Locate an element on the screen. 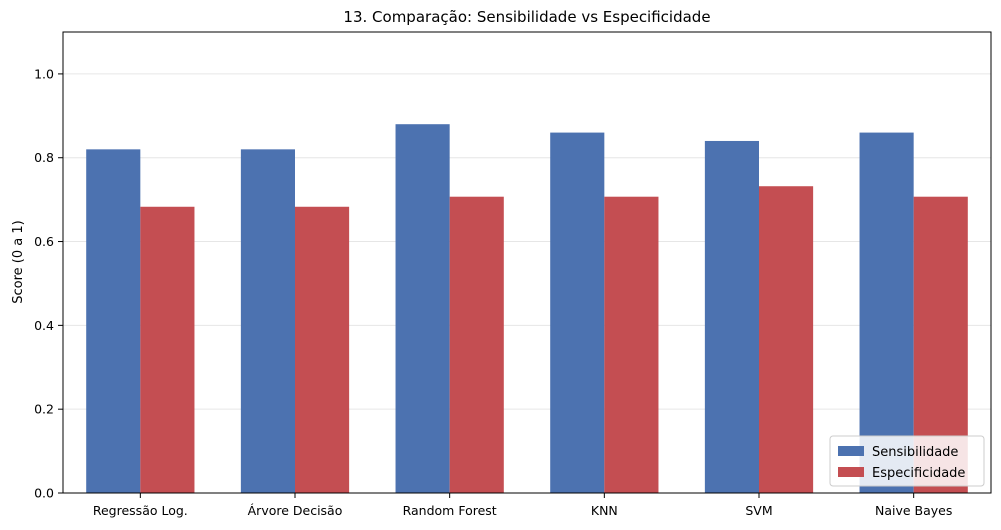 This screenshot has height=530, width=1001. y-axis-label: Score (0 a 1) is located at coordinates (18, 261).